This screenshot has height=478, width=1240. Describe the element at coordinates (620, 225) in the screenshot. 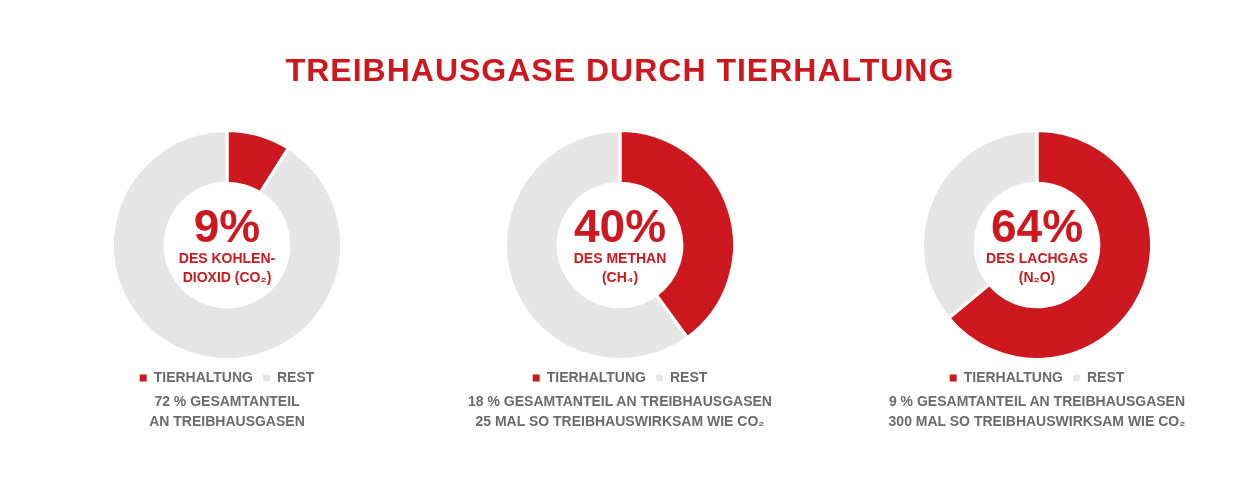

I see `data-label: 40%` at that location.